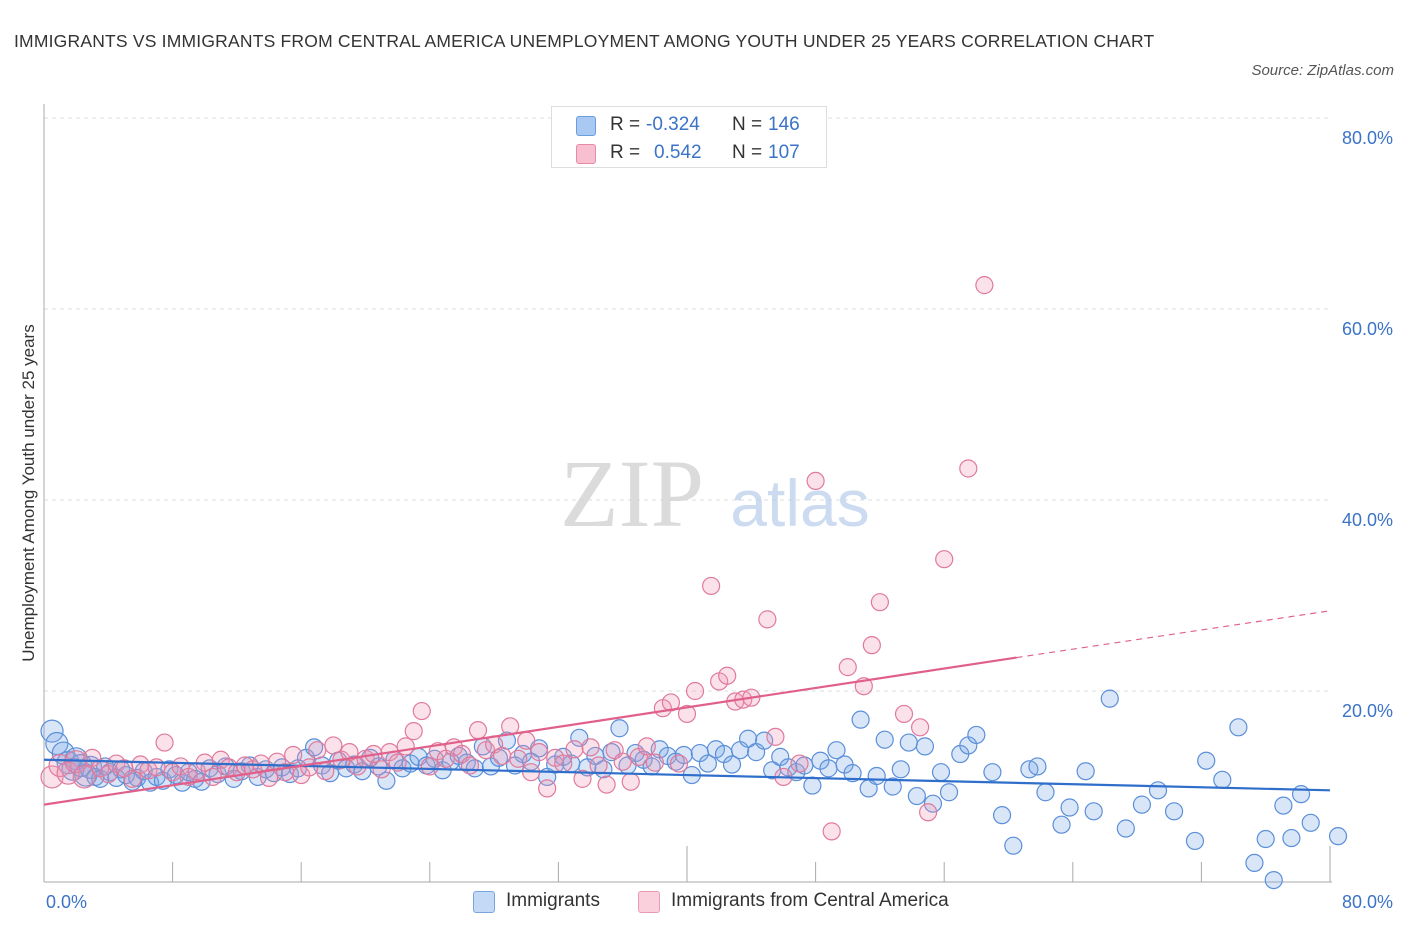 The width and height of the screenshot is (1406, 930). I want to click on legend-label-central-america: Immigrants from Central America, so click(810, 900).